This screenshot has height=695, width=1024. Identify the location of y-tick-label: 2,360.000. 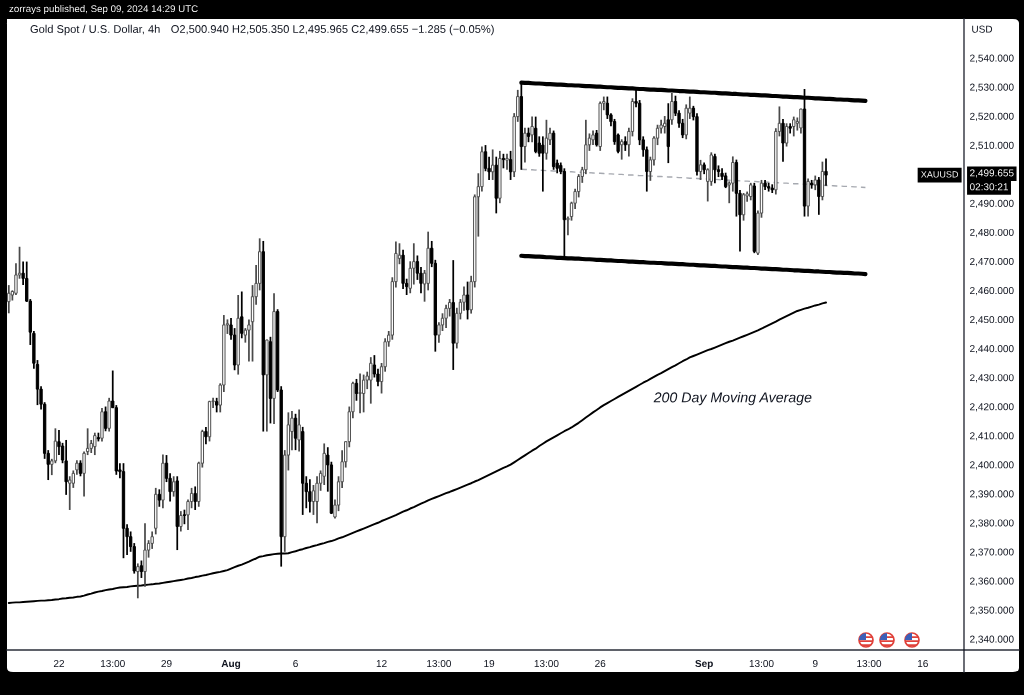
(992, 581).